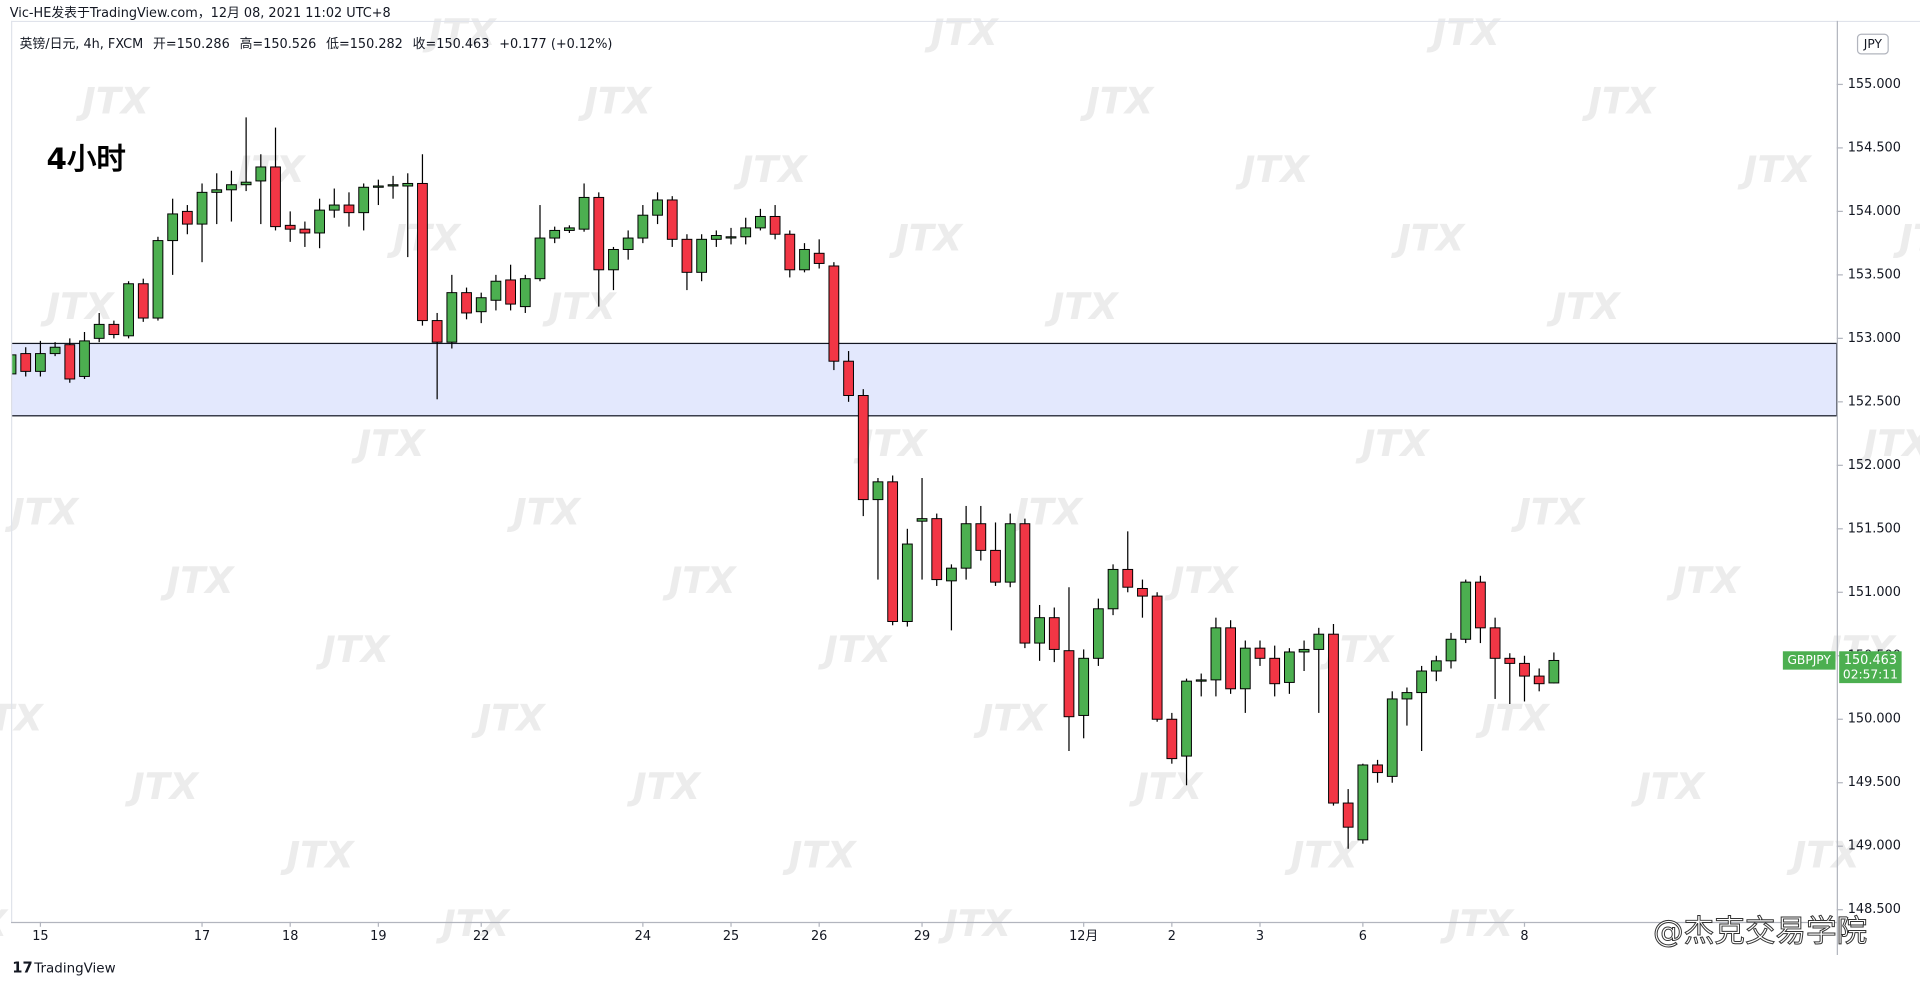 The width and height of the screenshot is (1920, 988). What do you see at coordinates (1874, 846) in the screenshot?
I see `y-tick-label: 149.000` at bounding box center [1874, 846].